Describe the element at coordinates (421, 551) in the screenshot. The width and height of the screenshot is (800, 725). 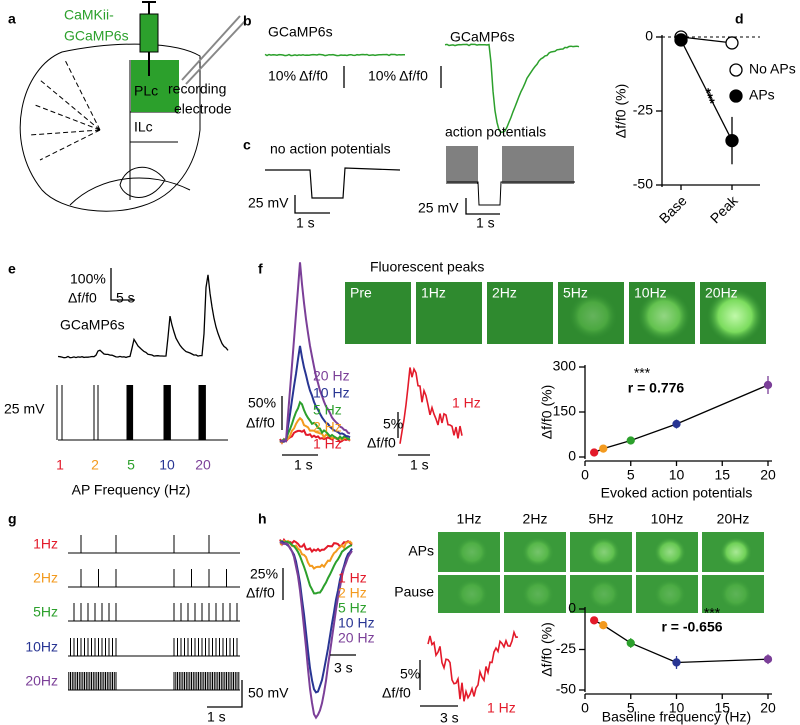
I see `row-label: APs` at that location.